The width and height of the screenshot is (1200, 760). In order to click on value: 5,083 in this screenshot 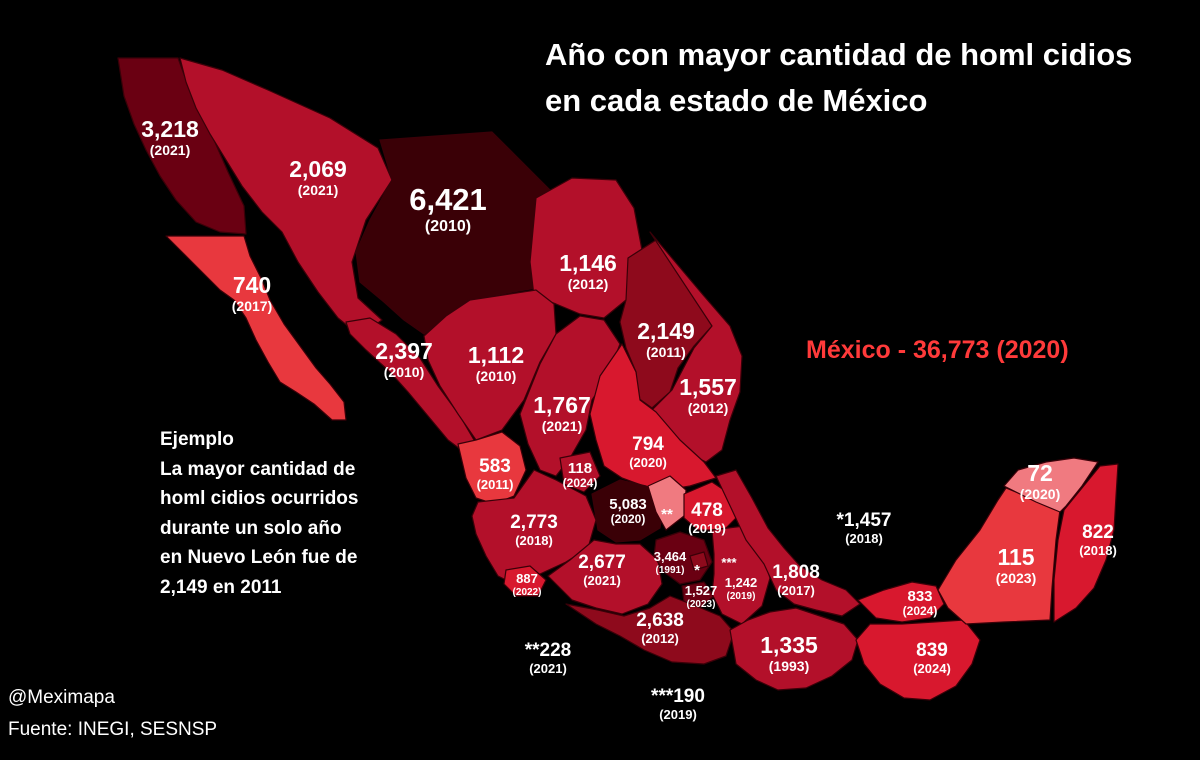, I will do `click(628, 504)`.